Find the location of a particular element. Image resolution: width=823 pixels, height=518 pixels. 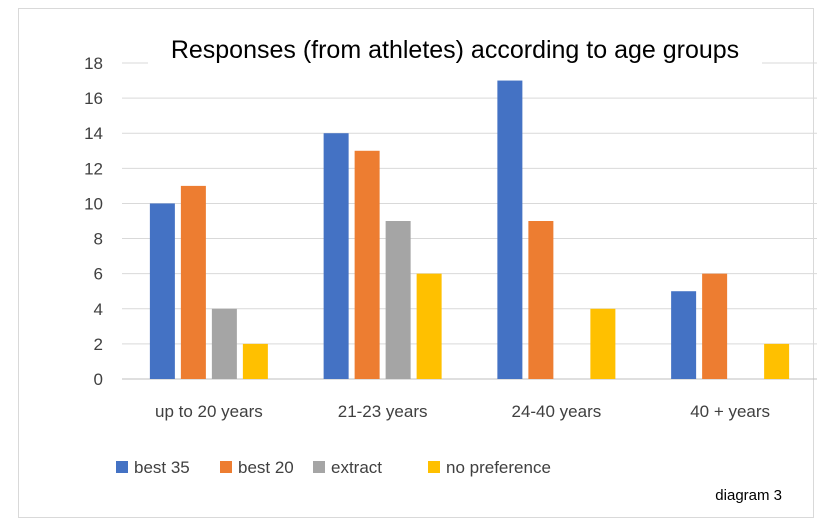

x-category-label: 40 + years is located at coordinates (730, 411).